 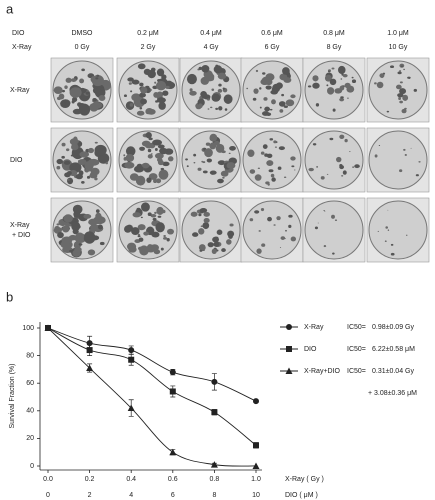 What do you see at coordinates (392, 393) in the screenshot?
I see `ic50-value: + 3.08±0.36 μM` at bounding box center [392, 393].